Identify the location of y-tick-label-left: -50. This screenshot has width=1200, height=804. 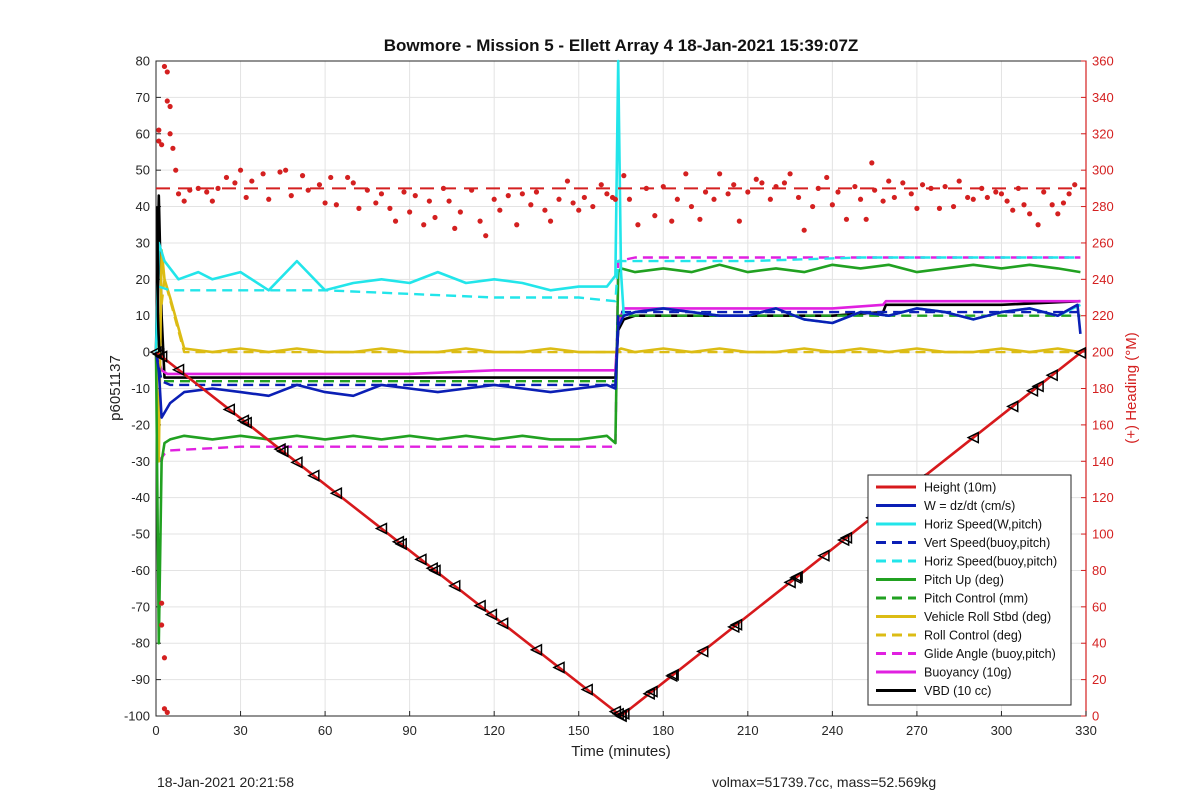
(140, 534).